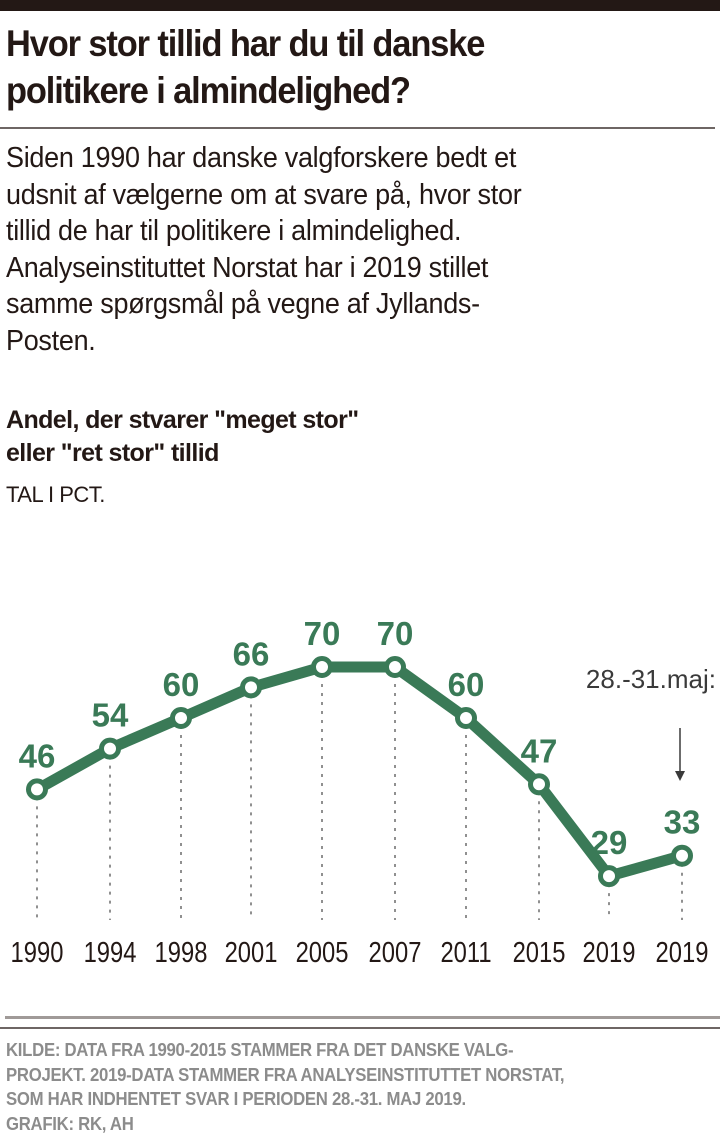 The image size is (720, 1145). What do you see at coordinates (55, 494) in the screenshot?
I see `chart-unit-label: TAL I PCT.` at bounding box center [55, 494].